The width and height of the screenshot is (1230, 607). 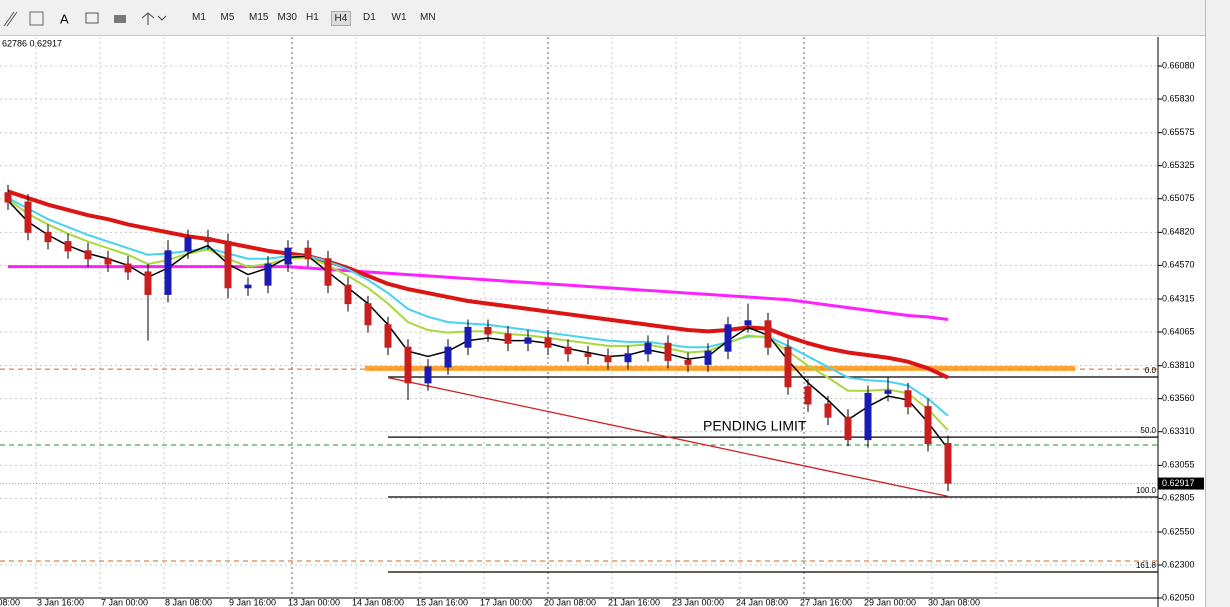 What do you see at coordinates (1178, 483) in the screenshot?
I see `current-price-label: 0.62917` at bounding box center [1178, 483].